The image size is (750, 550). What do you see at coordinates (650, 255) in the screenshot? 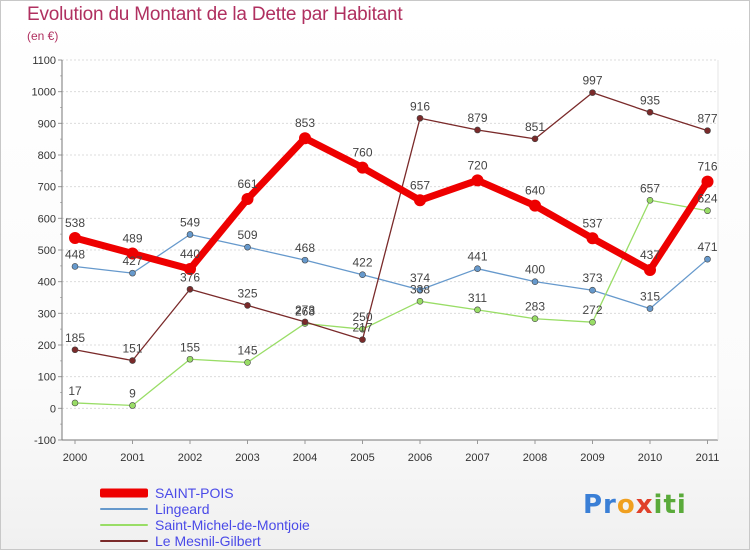
I see `data-label: 437` at bounding box center [650, 255].